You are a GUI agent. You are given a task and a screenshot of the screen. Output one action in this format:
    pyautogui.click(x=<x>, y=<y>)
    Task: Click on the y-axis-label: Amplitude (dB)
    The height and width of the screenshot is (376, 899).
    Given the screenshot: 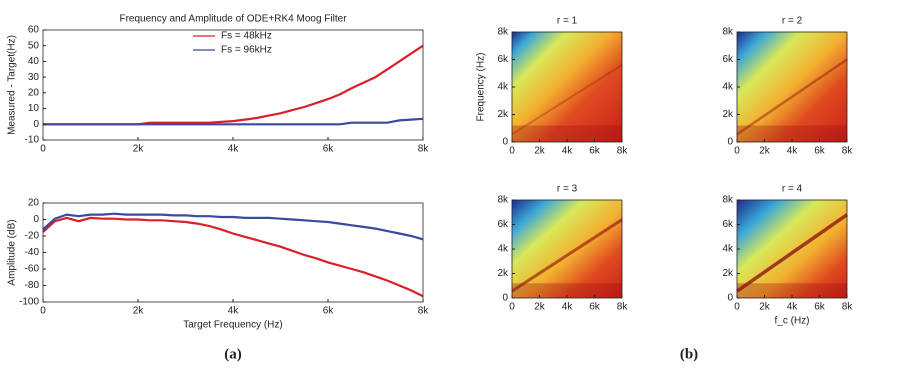 What is the action you would take?
    pyautogui.click(x=12, y=252)
    